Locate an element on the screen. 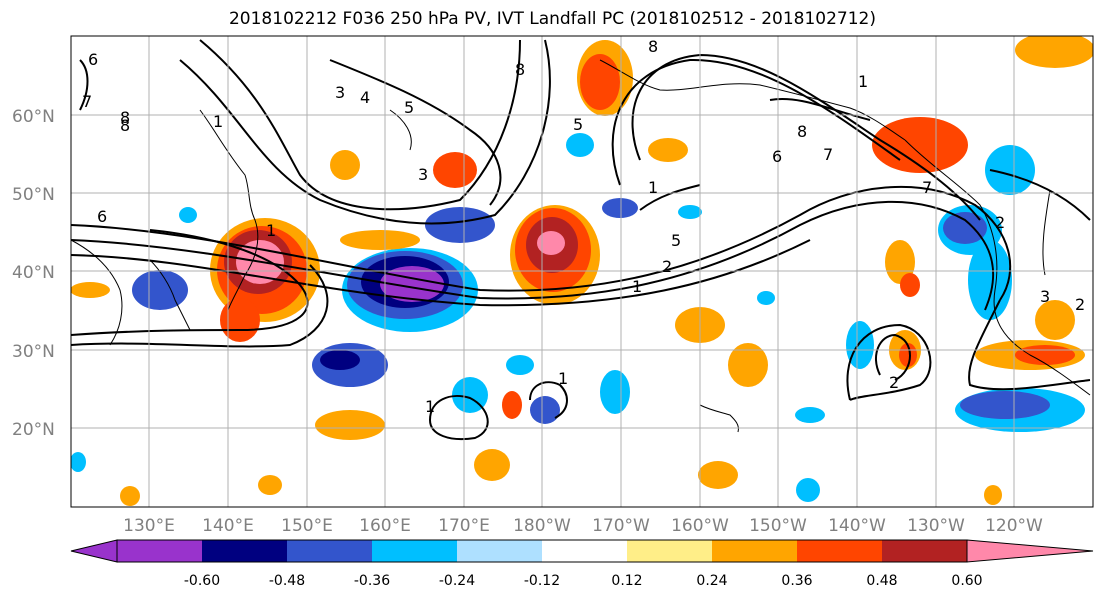 This screenshot has height=601, width=1105. colorbar-extend-high is located at coordinates (1030, 551).